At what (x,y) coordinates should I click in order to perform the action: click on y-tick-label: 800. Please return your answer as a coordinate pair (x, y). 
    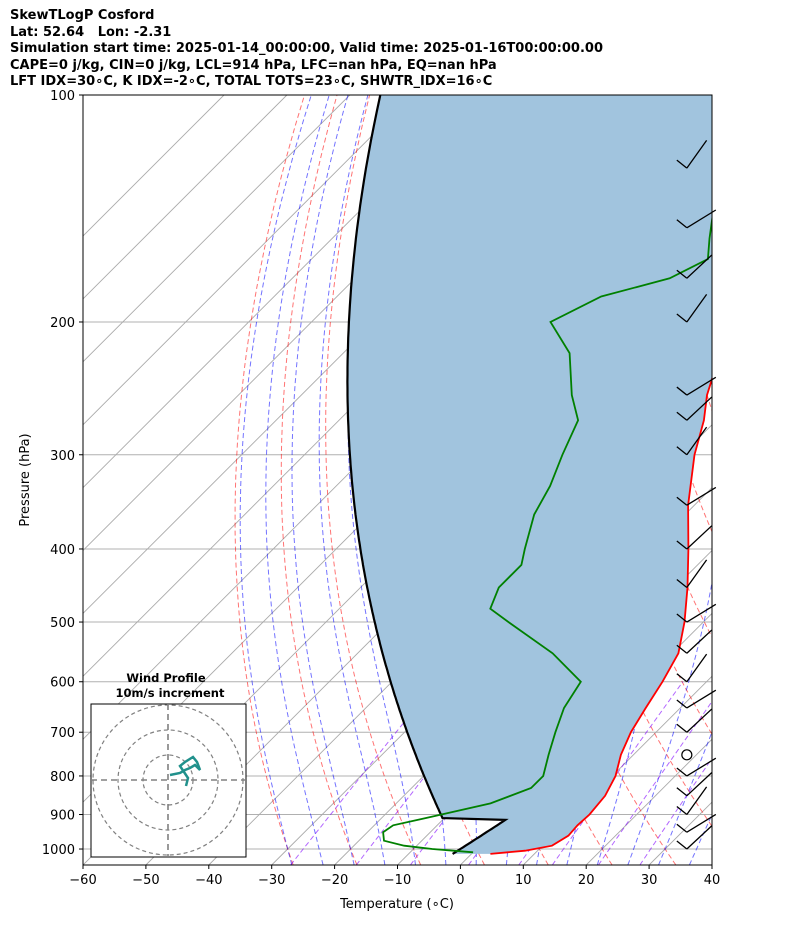
    Looking at the image, I should click on (62, 777).